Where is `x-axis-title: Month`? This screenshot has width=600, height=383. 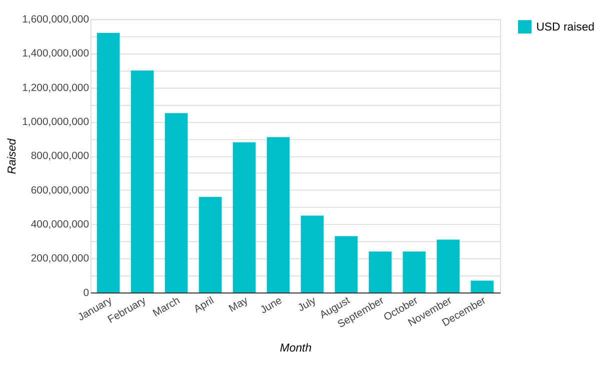
x-axis-title: Month is located at coordinates (296, 348).